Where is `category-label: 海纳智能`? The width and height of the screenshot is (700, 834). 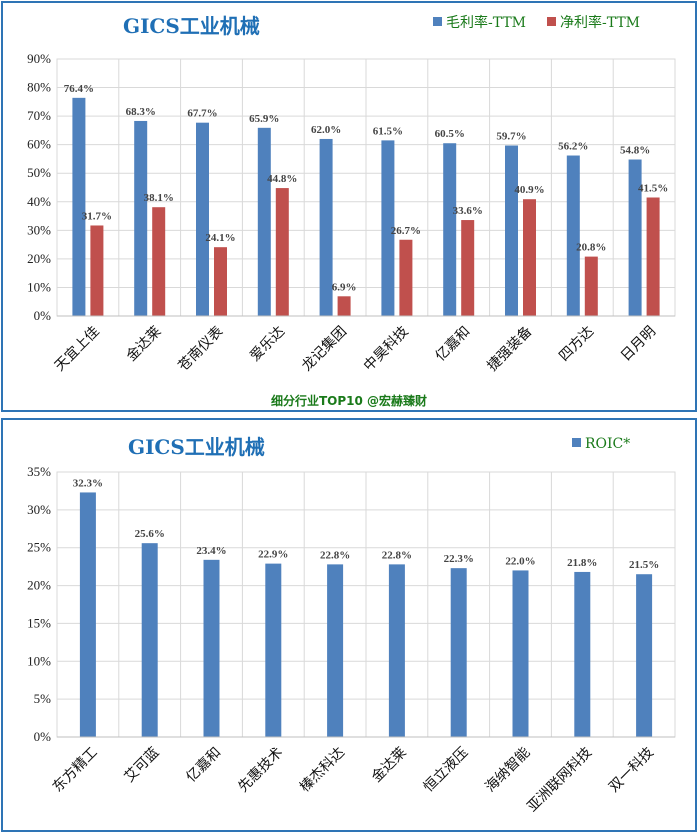
category-label: 海纳智能 is located at coordinates (507, 770).